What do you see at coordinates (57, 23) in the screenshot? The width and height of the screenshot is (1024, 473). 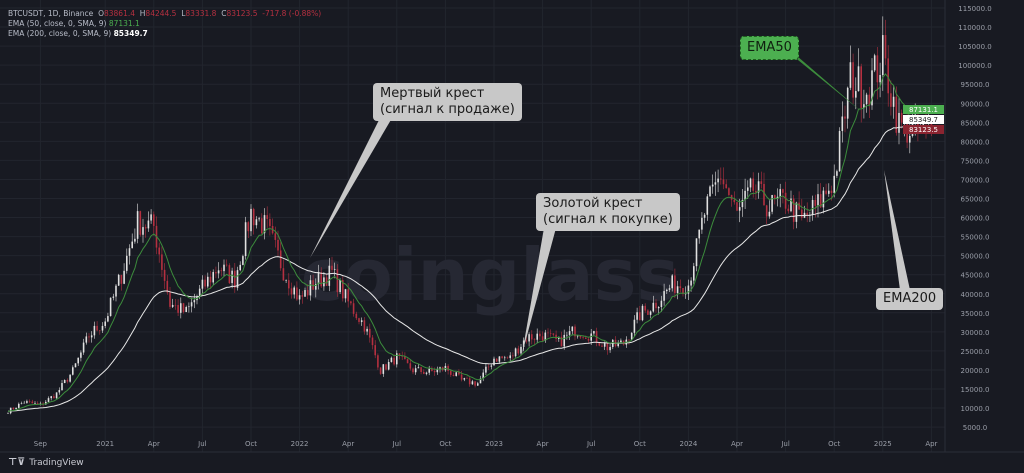 I see `ema50-label: EMA (50, close, 0, SMA, 9)` at bounding box center [57, 23].